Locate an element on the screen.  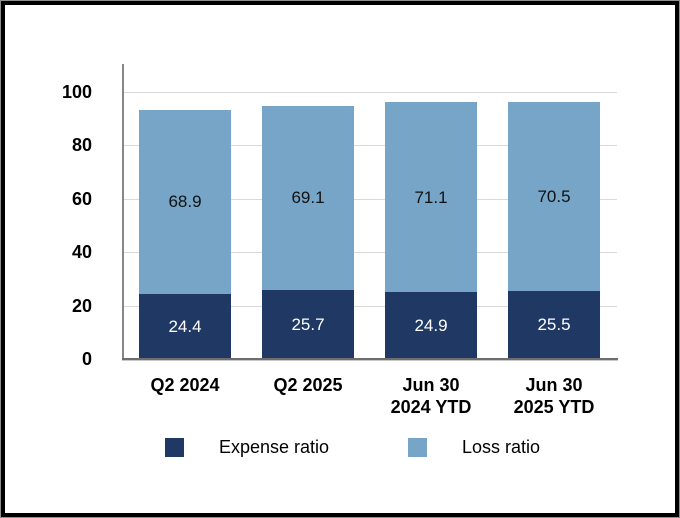
legend-item-expense-ratio: Expense ratio is located at coordinates (247, 447).